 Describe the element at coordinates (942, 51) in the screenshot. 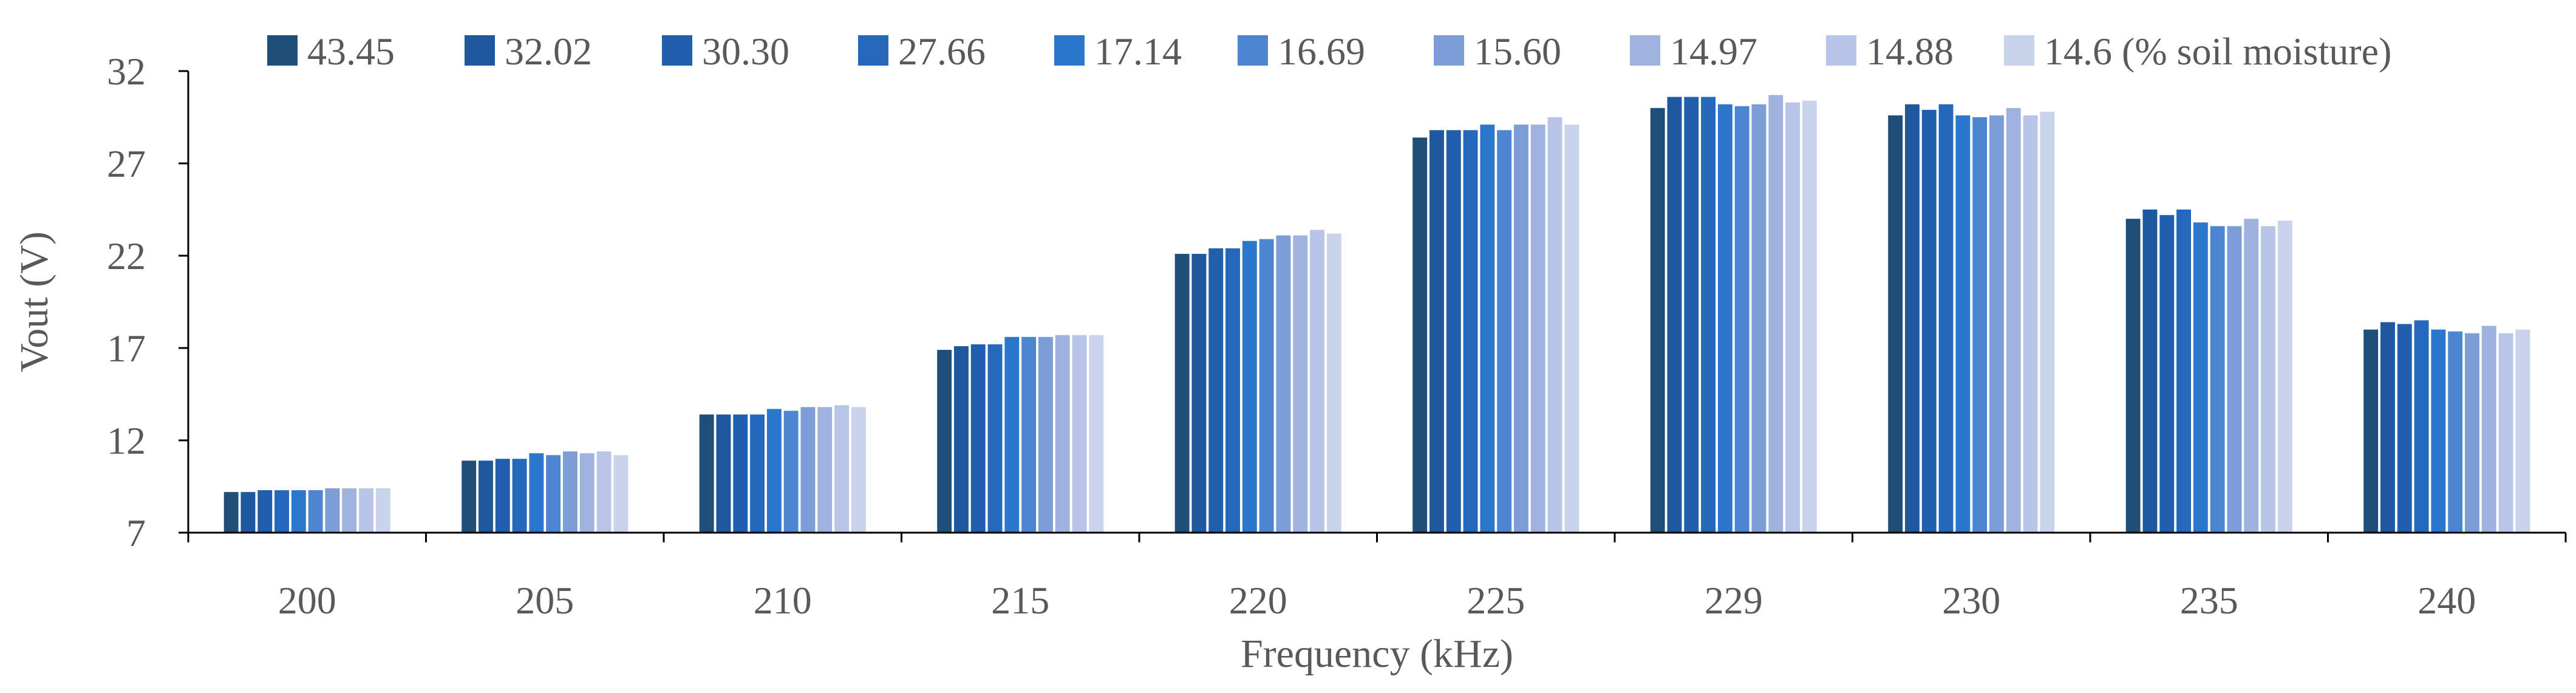

I see `legend-label: 27.66` at that location.